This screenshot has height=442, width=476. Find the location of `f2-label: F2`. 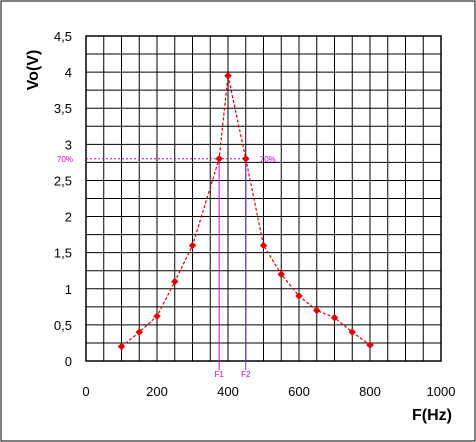

f2-label: F2 is located at coordinates (246, 374).